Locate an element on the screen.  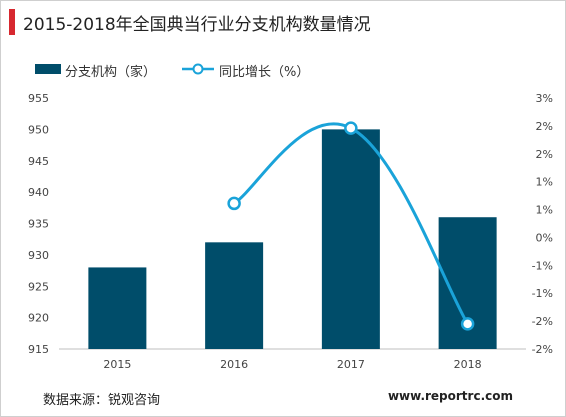
y-left-tick-label: 940 is located at coordinates (38, 192).